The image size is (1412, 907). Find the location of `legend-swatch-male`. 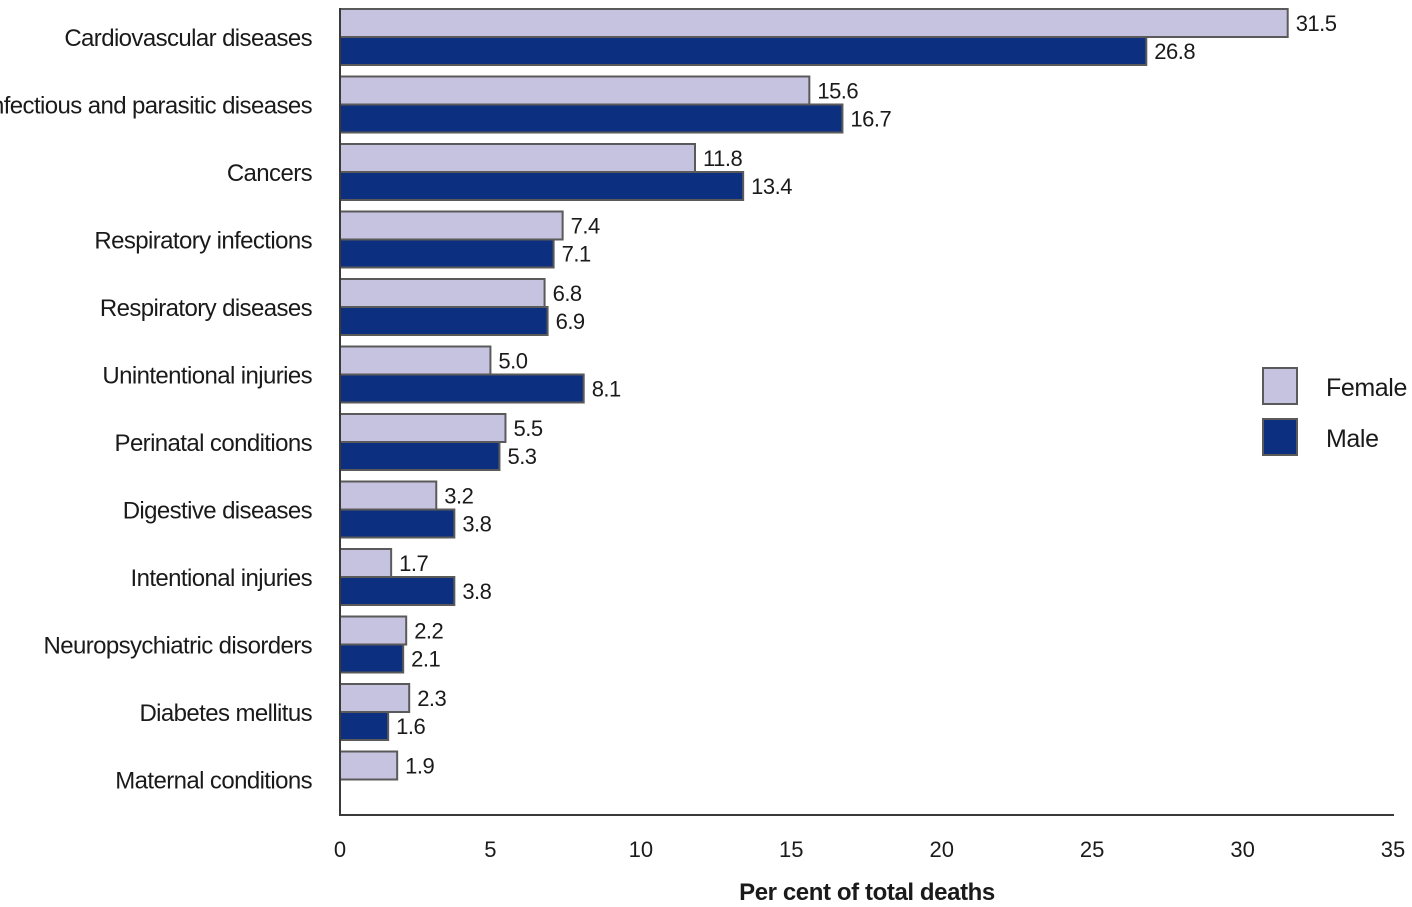

legend-swatch-male is located at coordinates (1280, 437).